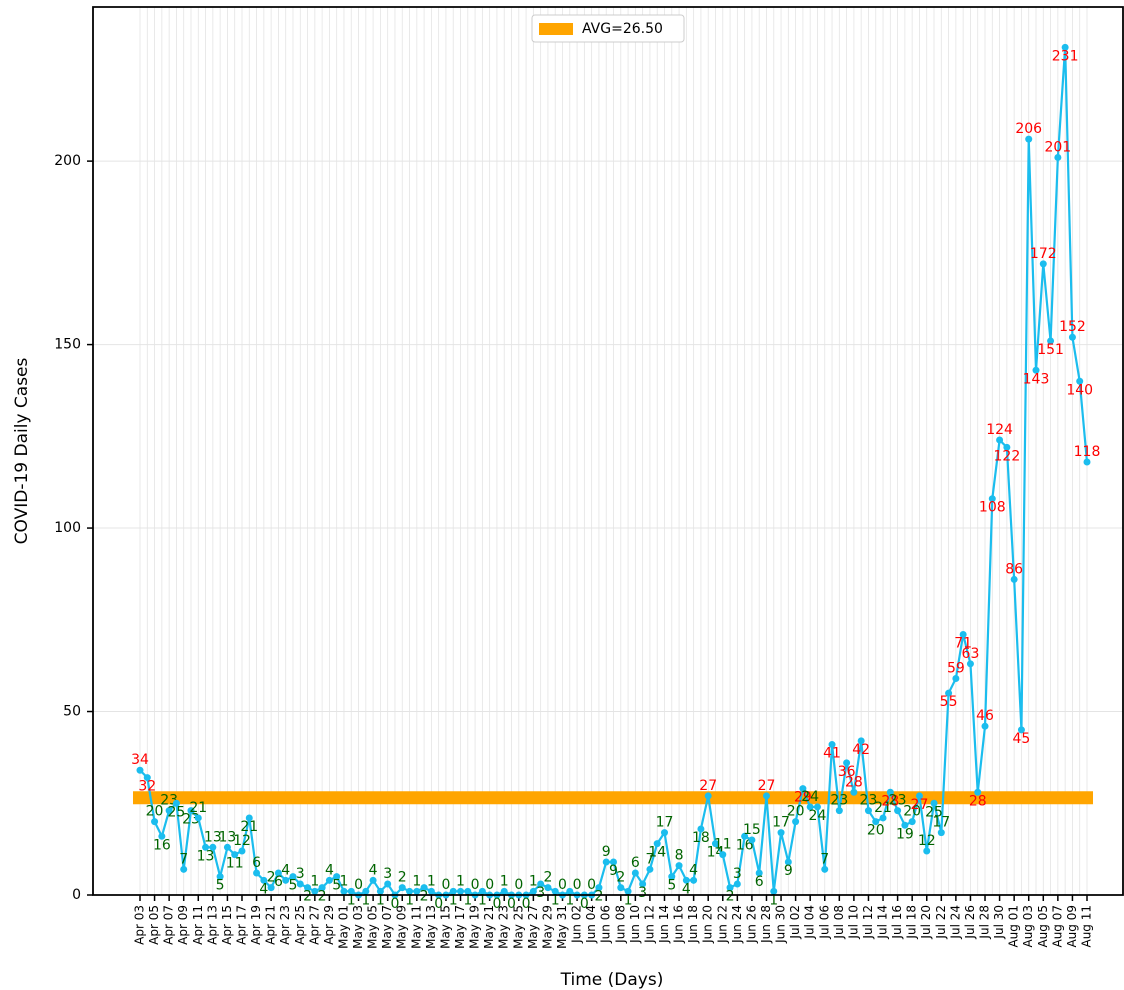 This screenshot has height=990, width=1124. I want to click on data-label: 8, so click(679, 856).